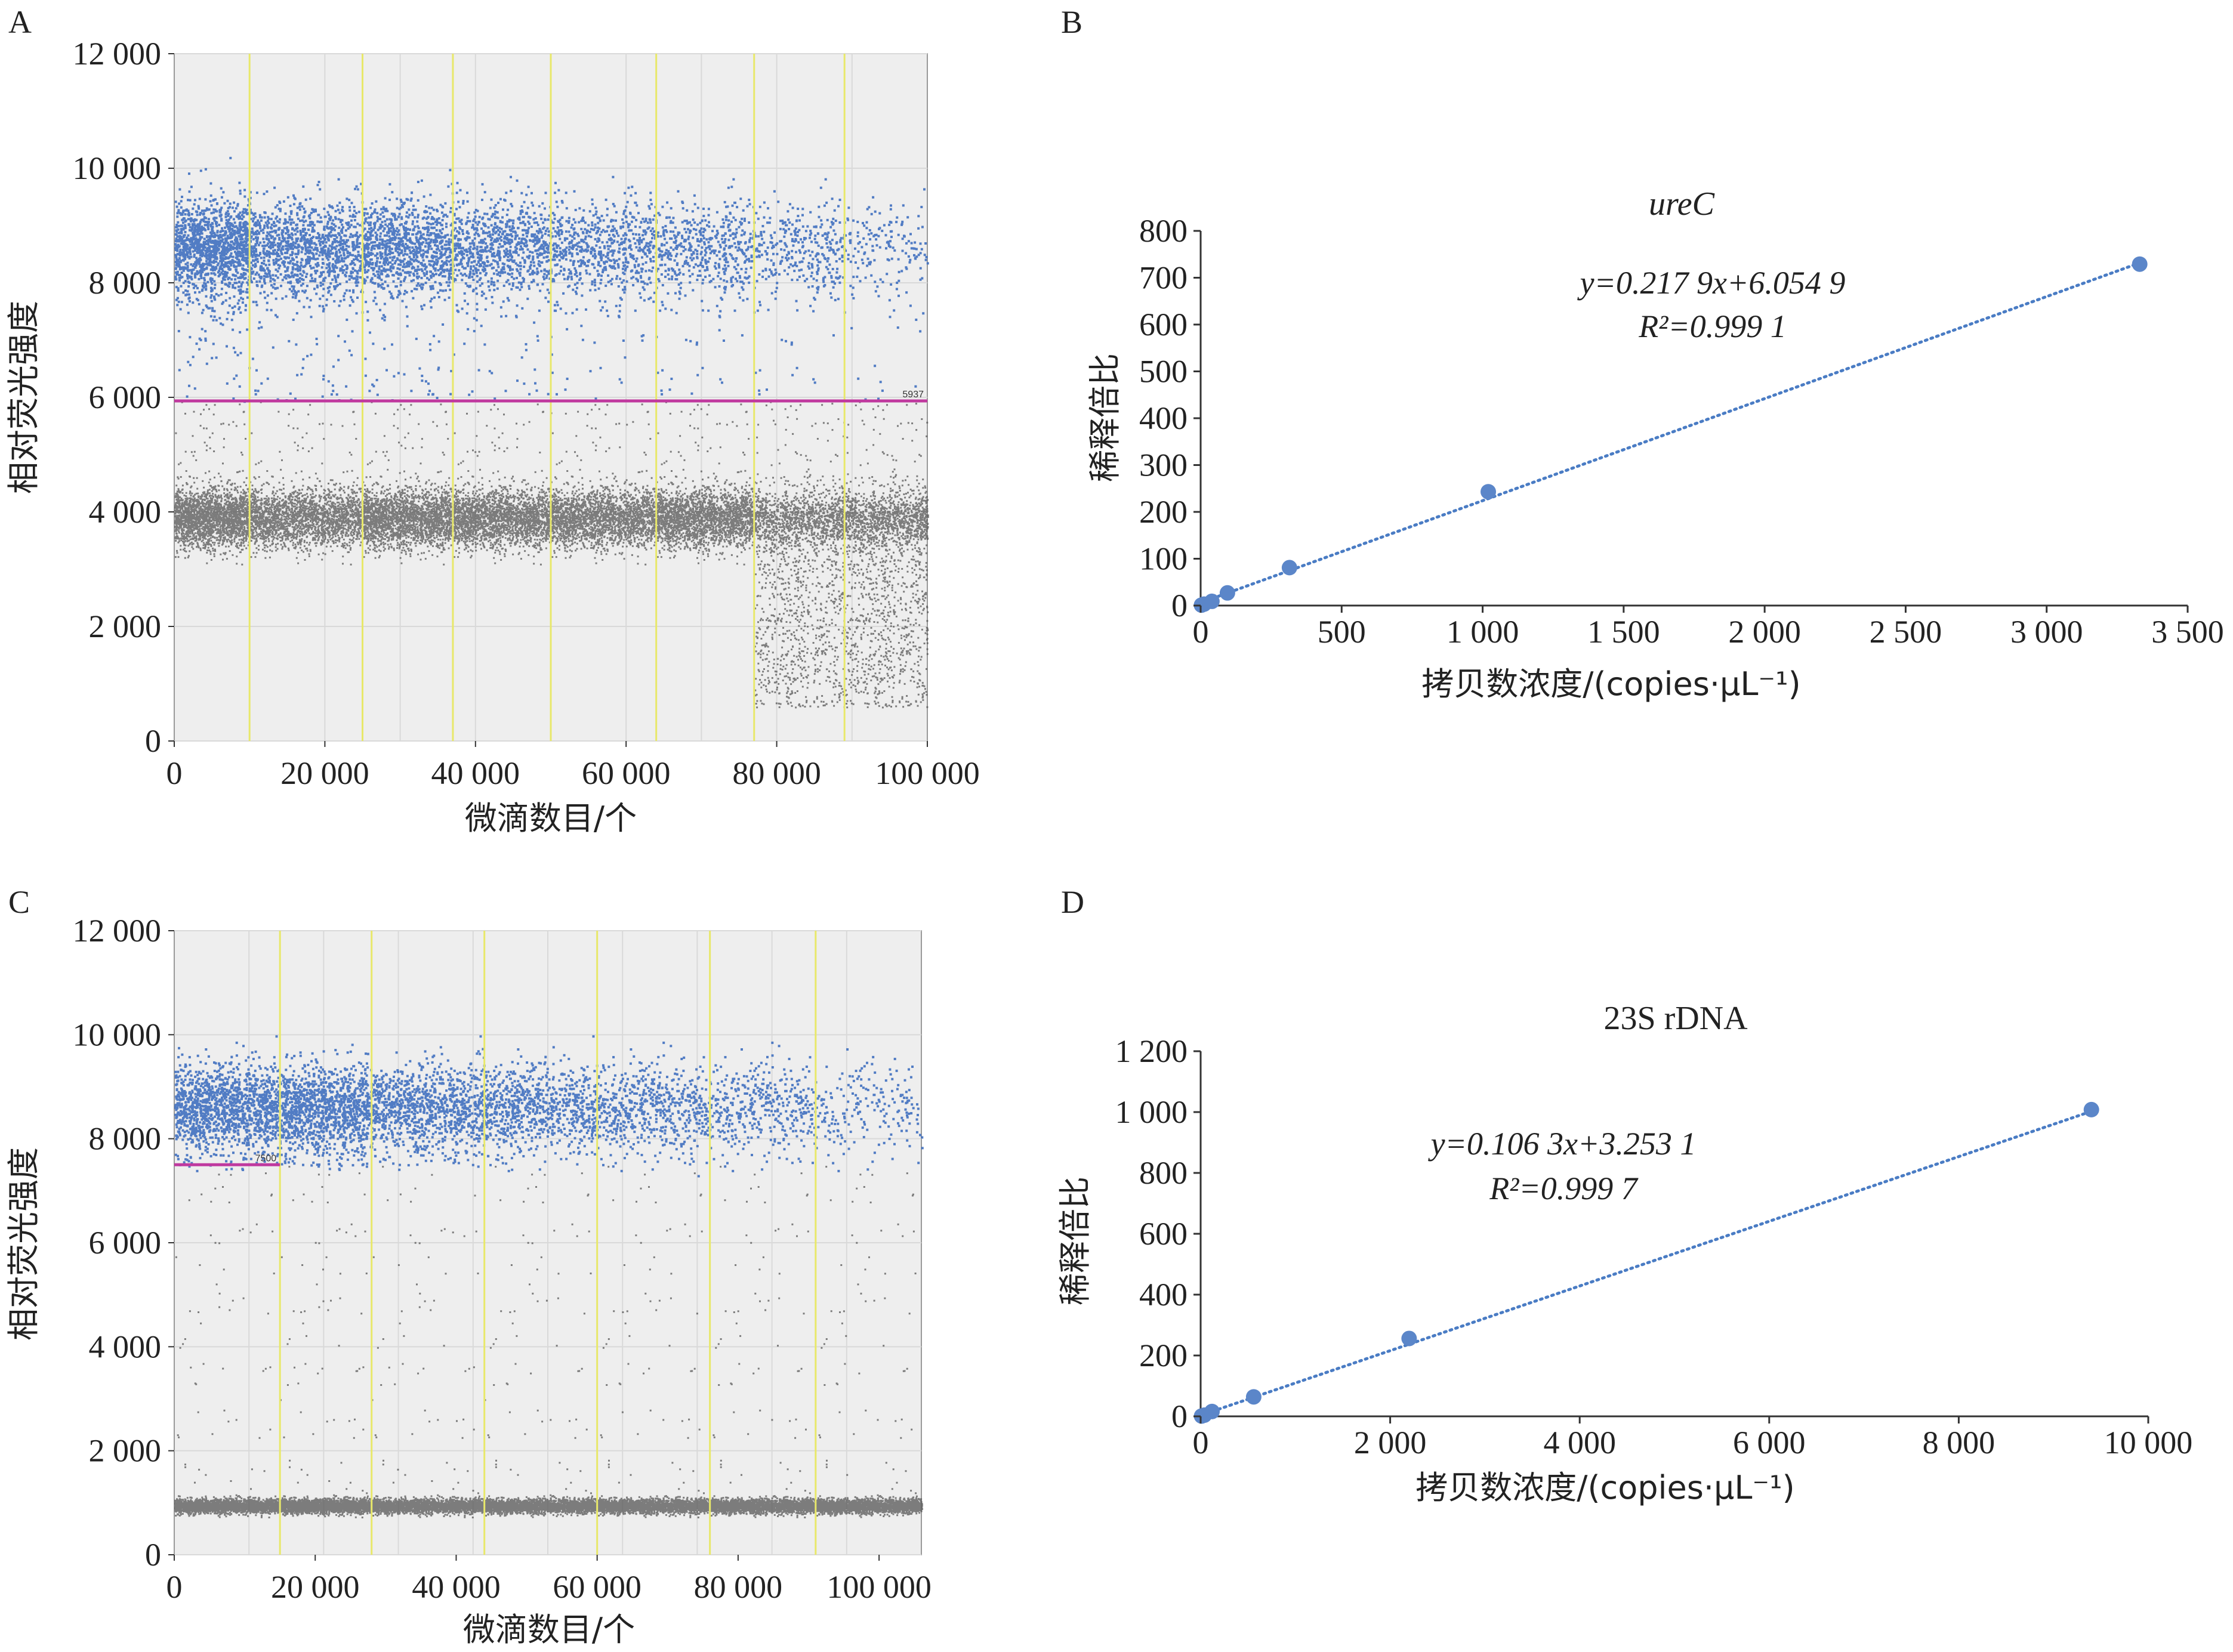 This screenshot has width=2233, height=1652. What do you see at coordinates (20, 22) in the screenshot?
I see `panel-a-letter: A` at bounding box center [20, 22].